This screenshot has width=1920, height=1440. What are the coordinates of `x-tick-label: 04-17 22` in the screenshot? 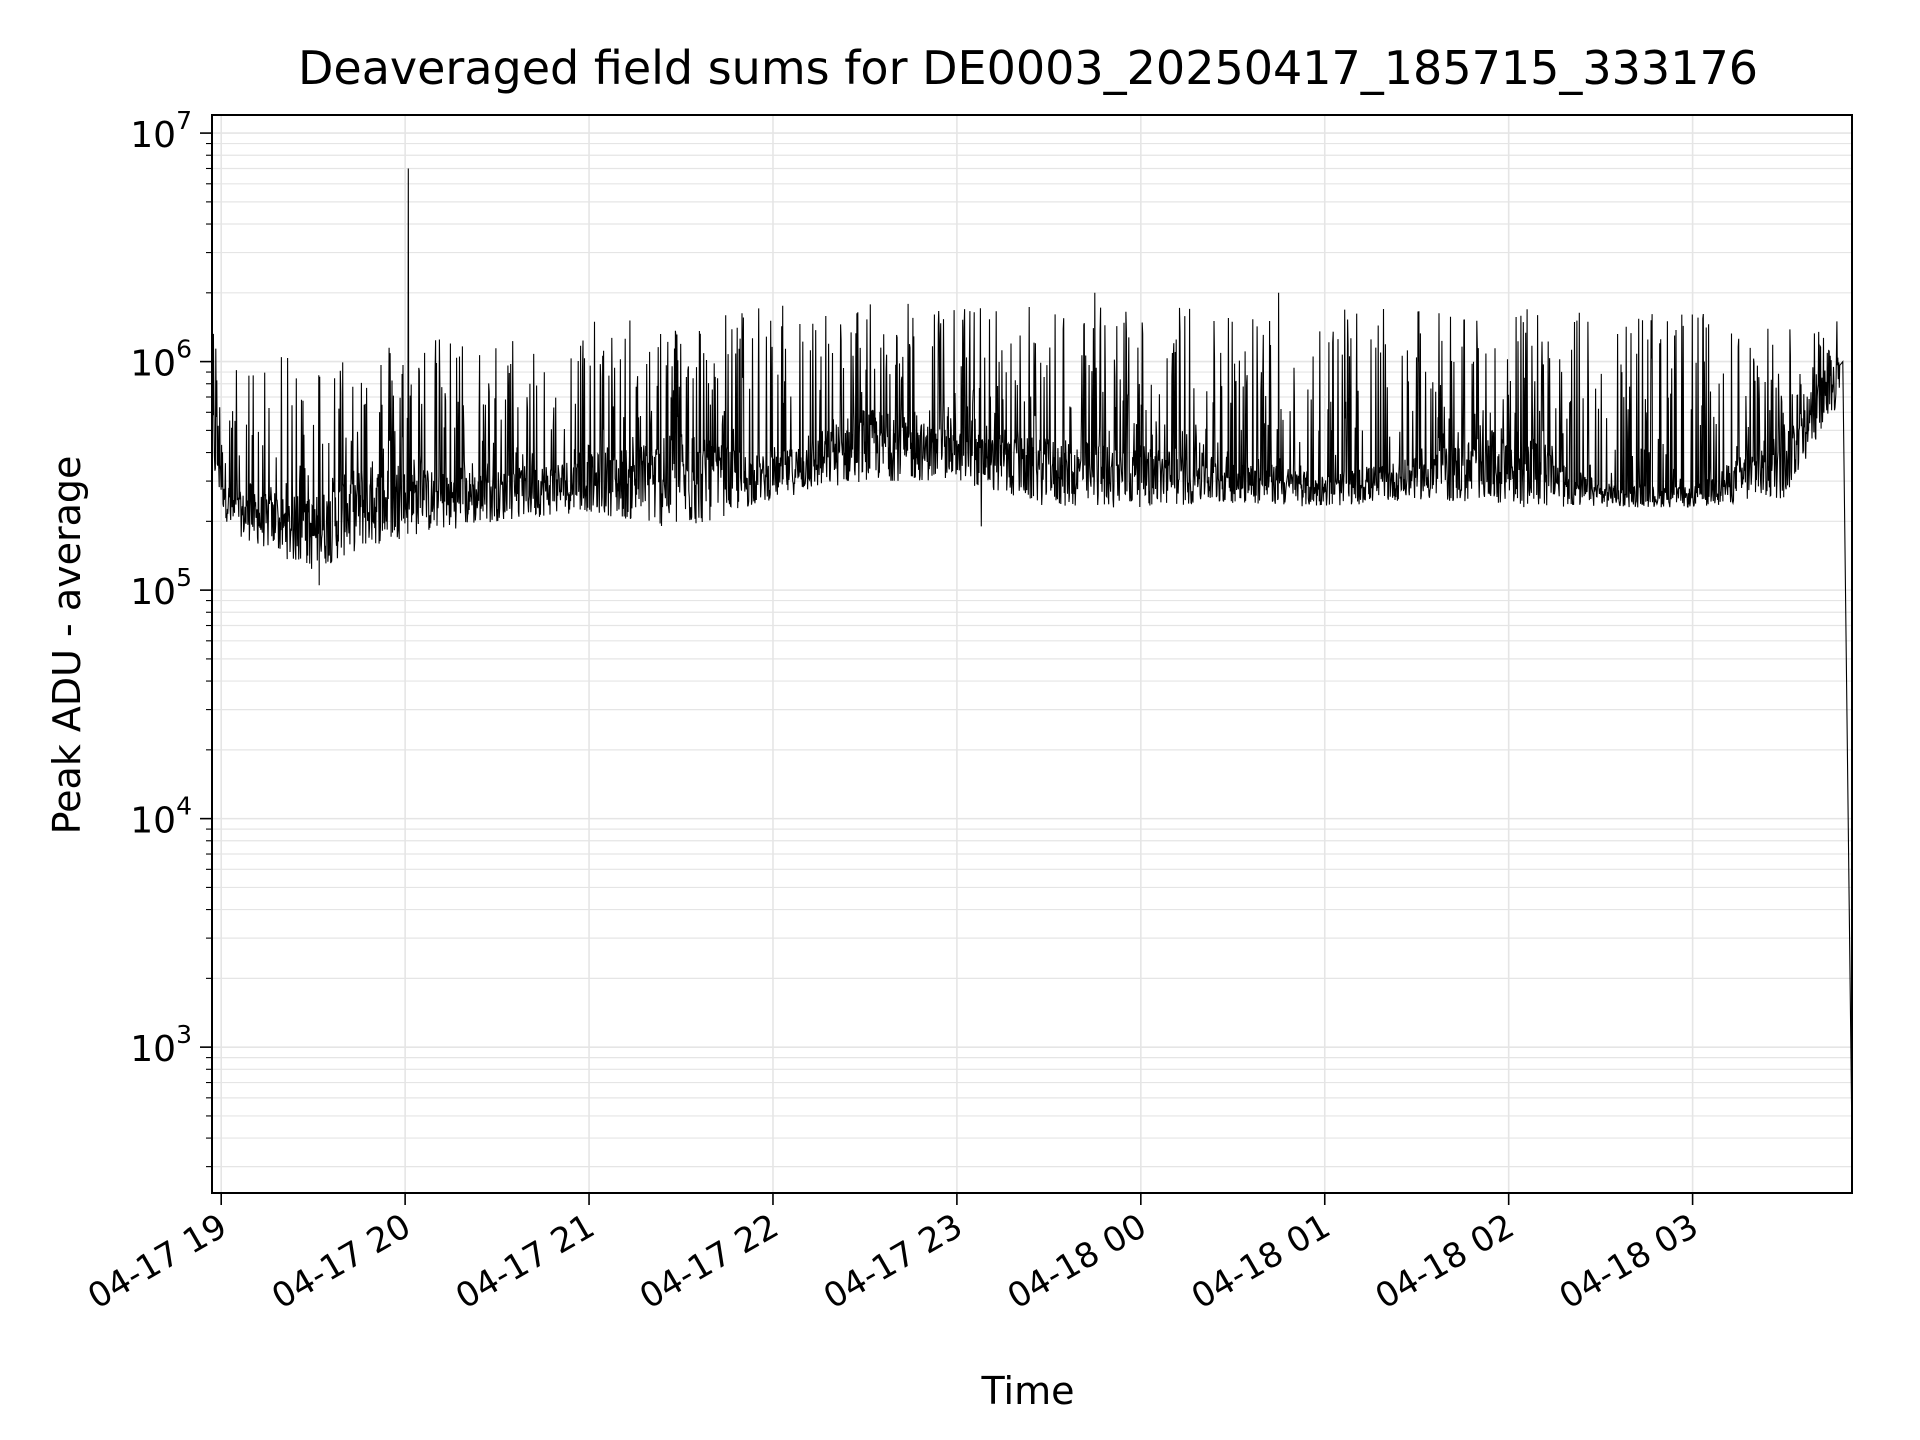 It's located at (709, 1261).